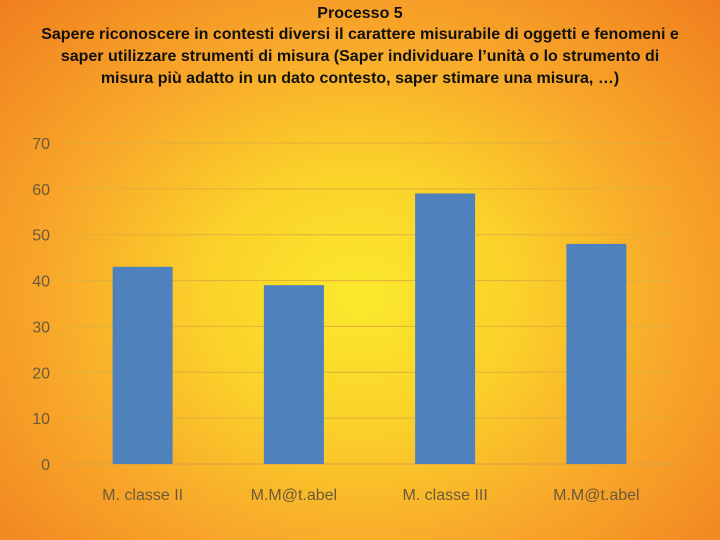  I want to click on y-tick-label: 20, so click(41, 373).